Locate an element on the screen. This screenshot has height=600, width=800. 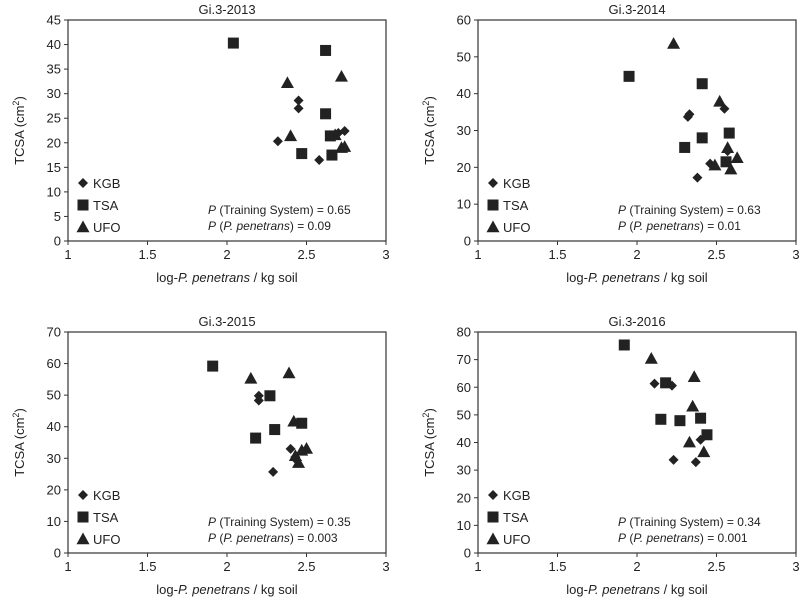
p-value-text: ( is located at coordinates (219, 226).